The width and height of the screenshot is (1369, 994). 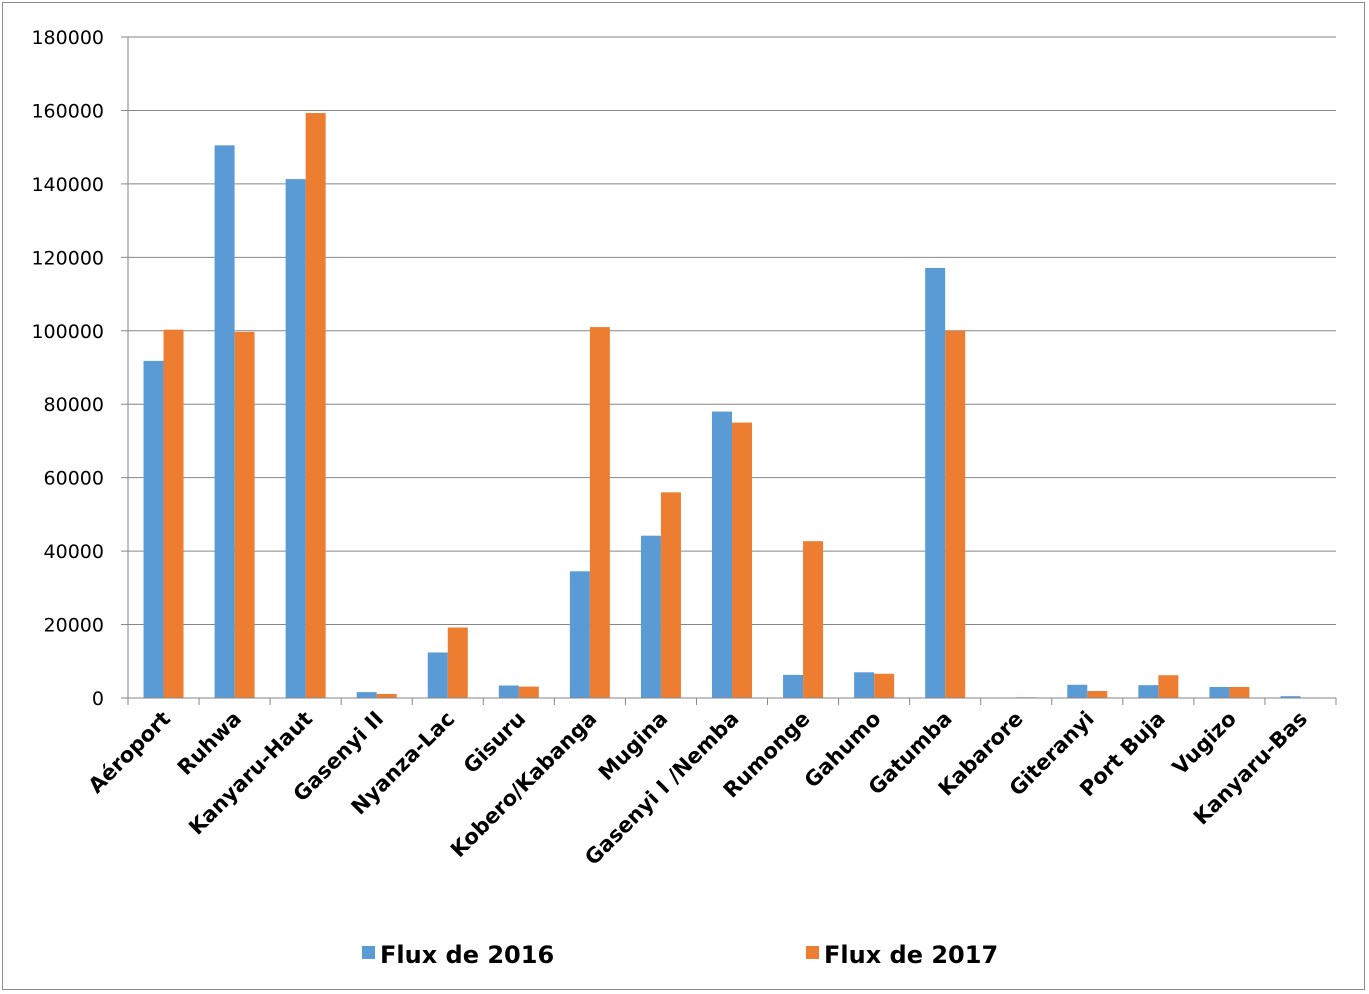 What do you see at coordinates (98, 699) in the screenshot?
I see `y-tick-label: 0` at bounding box center [98, 699].